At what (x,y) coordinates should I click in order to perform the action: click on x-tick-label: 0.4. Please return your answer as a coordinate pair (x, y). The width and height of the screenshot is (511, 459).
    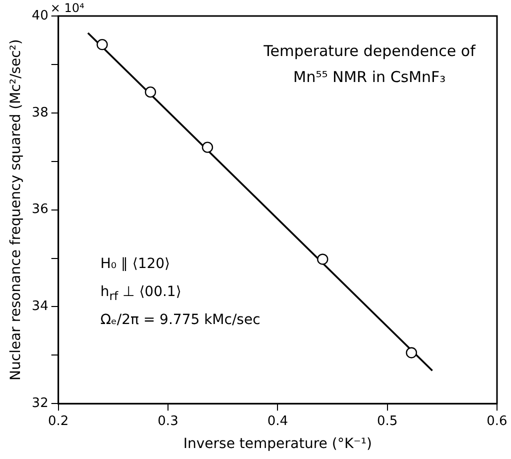
    Looking at the image, I should click on (277, 421).